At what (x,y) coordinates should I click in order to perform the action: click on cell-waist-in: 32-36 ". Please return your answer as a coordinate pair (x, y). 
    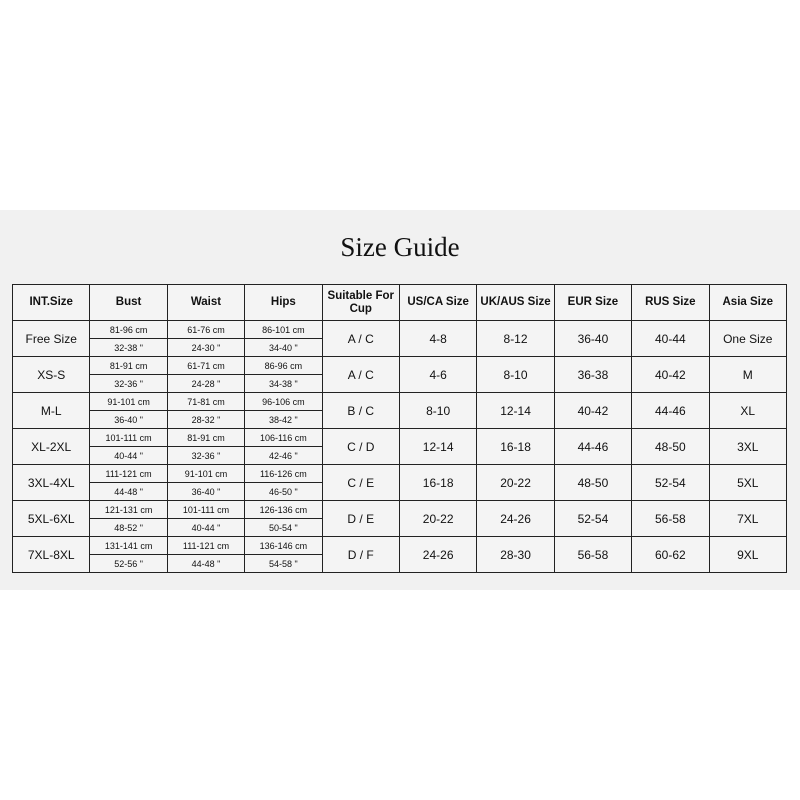
    Looking at the image, I should click on (206, 455).